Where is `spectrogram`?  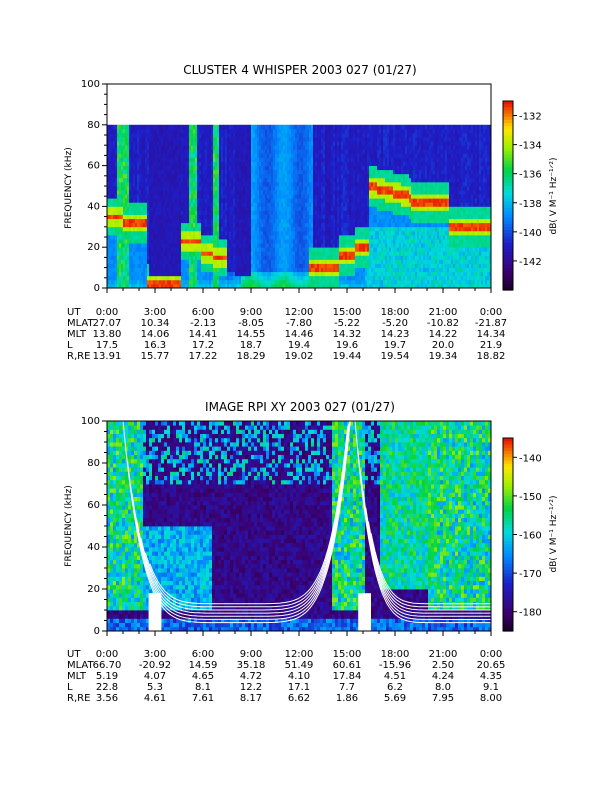 spectrogram is located at coordinates (299, 207).